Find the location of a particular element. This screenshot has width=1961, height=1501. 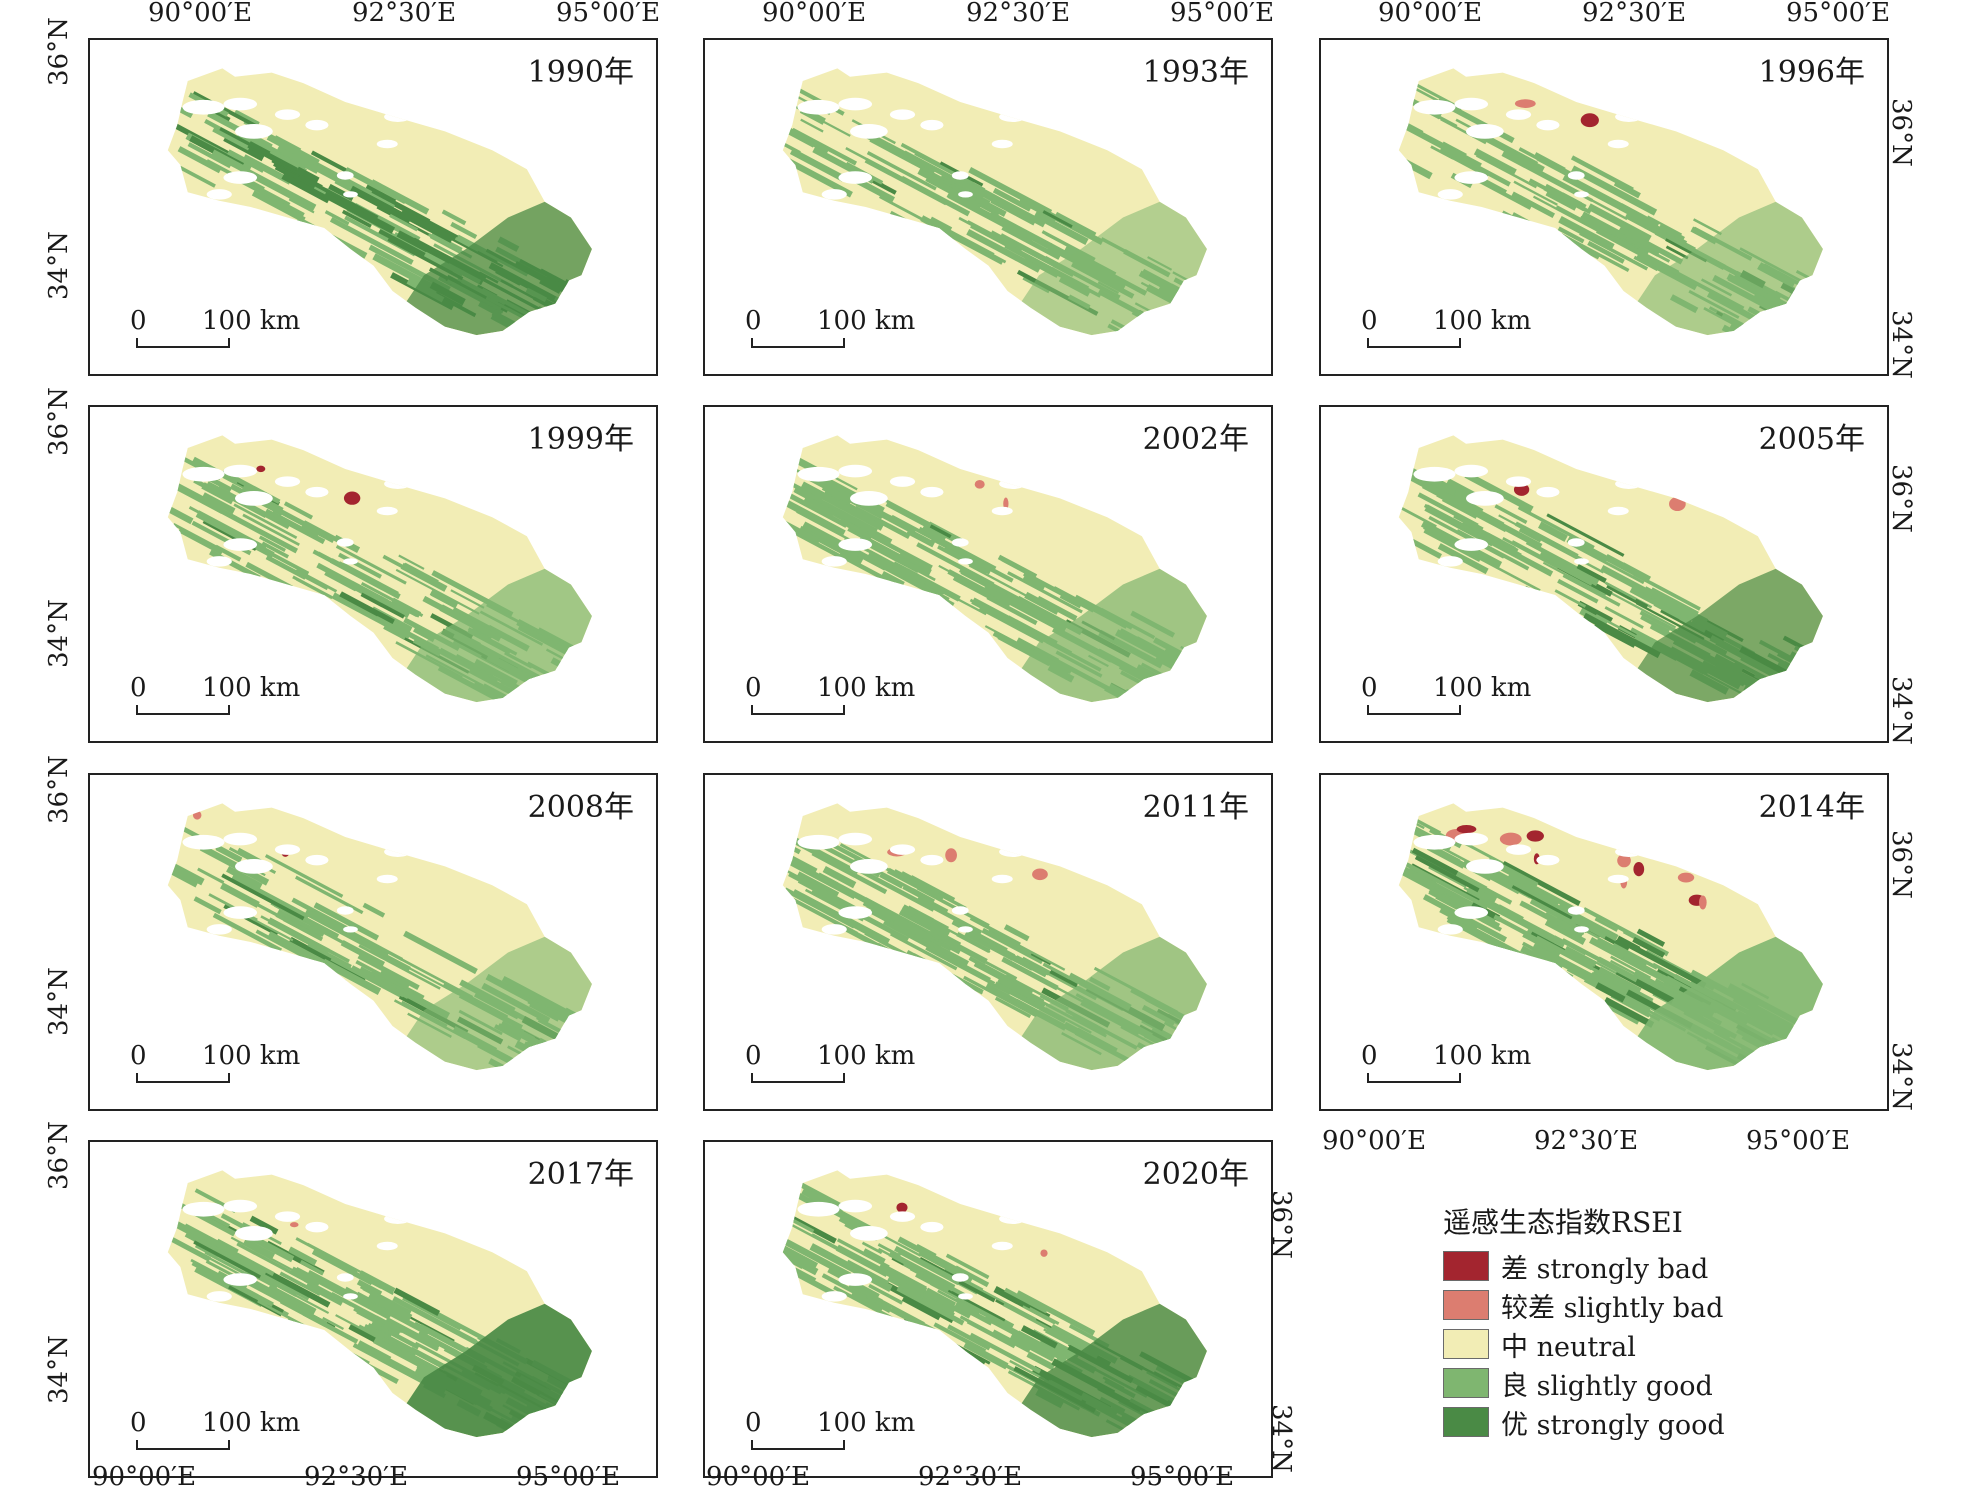

lon-label-top-c3-1: 90°00′E is located at coordinates (1430, 14).